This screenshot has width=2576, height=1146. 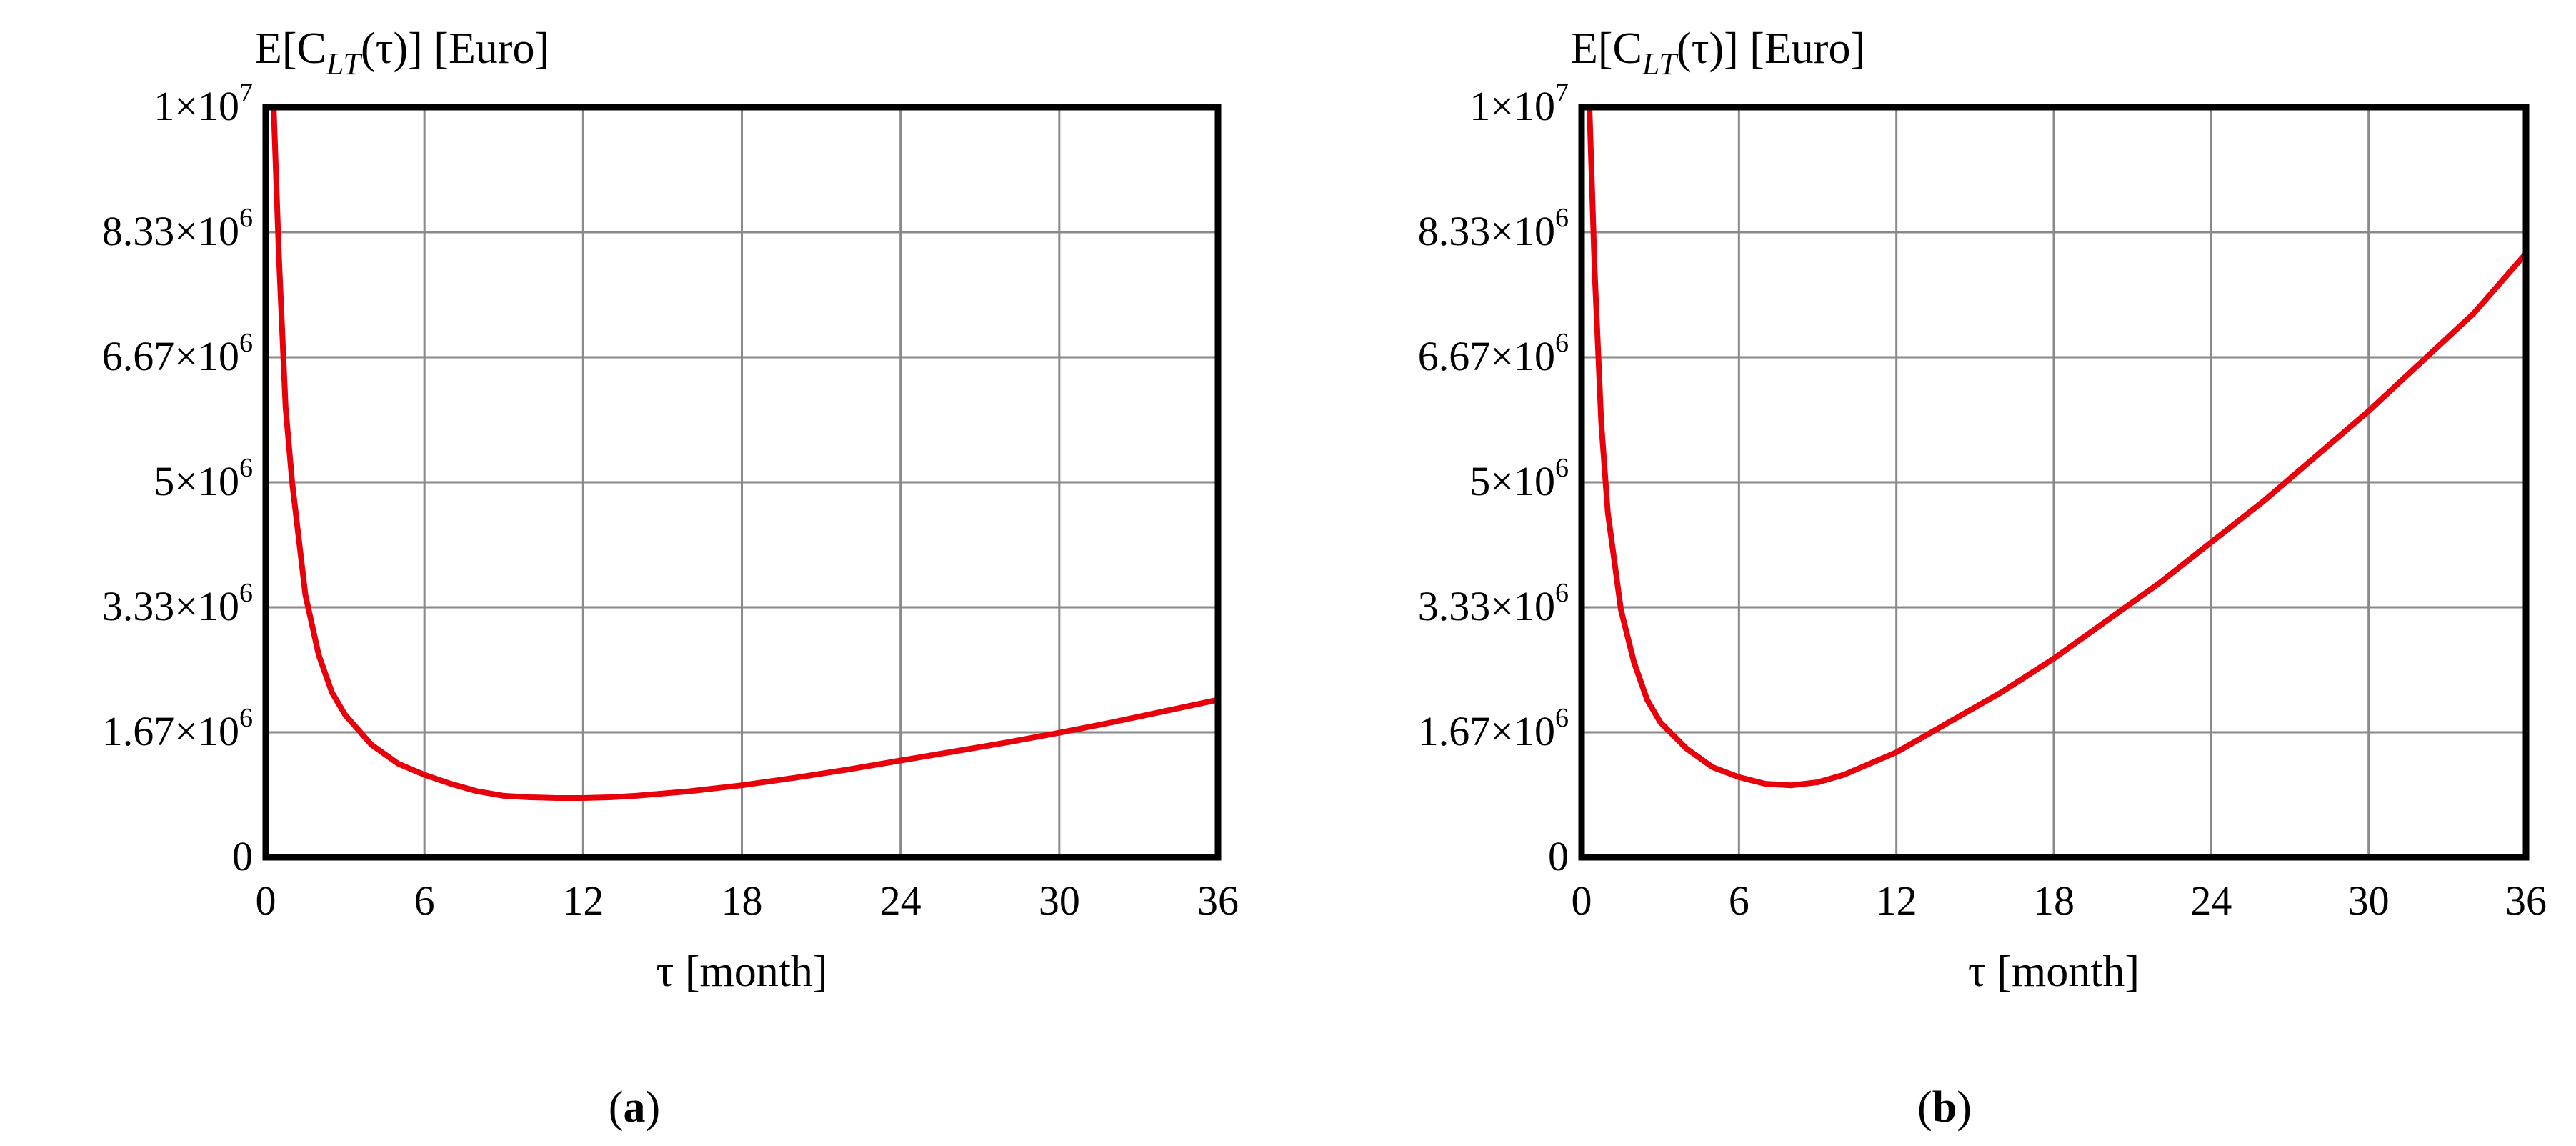 I want to click on panel-caption: (b), so click(x=1945, y=1107).